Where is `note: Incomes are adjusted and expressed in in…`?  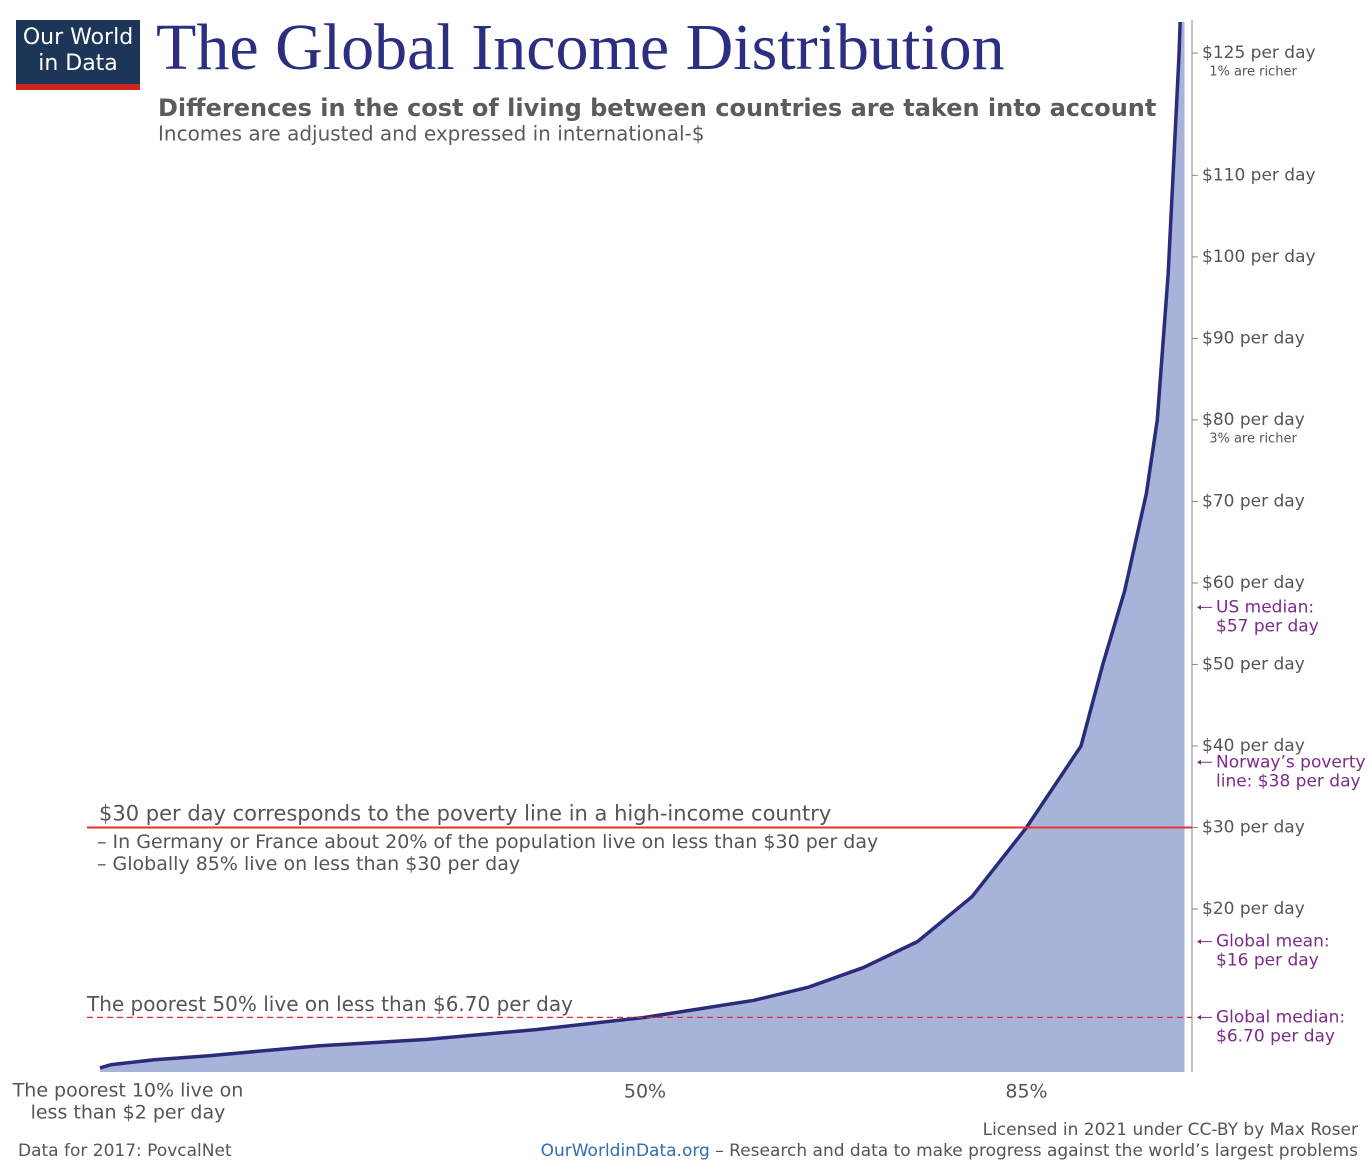 note: Incomes are adjusted and expressed in in… is located at coordinates (431, 134).